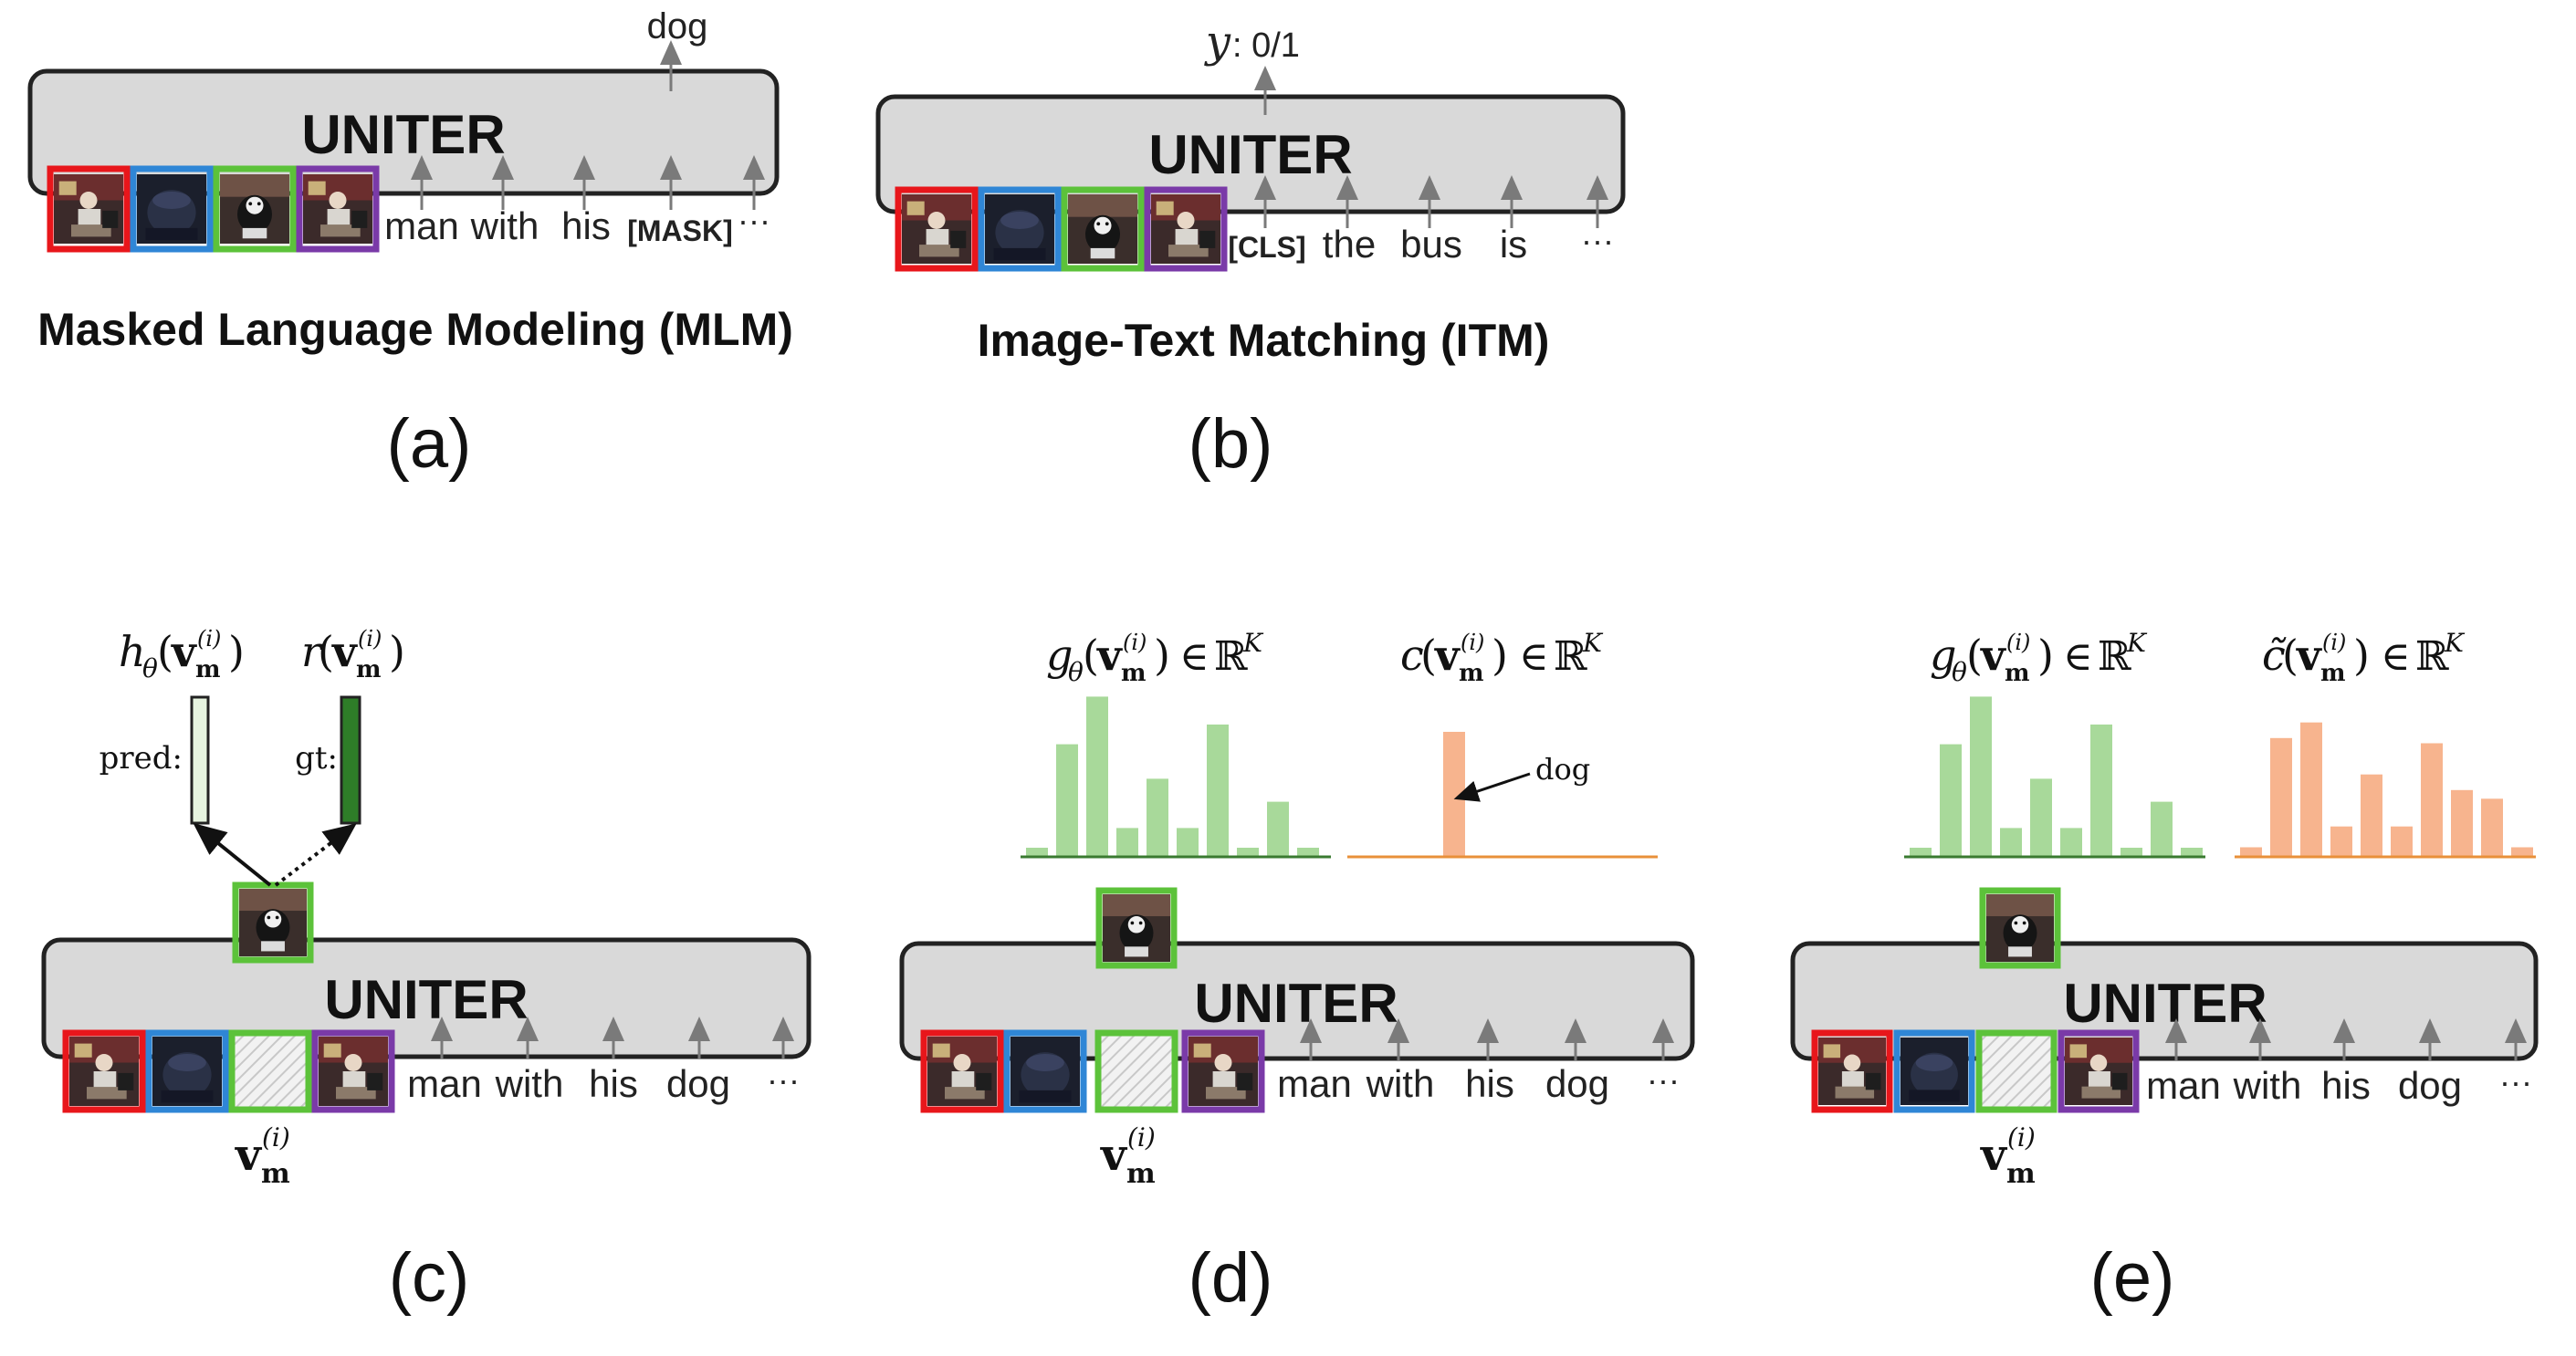 The width and height of the screenshot is (2576, 1356). I want to click on tokens: man with his dog ···, so click(1479, 1083).